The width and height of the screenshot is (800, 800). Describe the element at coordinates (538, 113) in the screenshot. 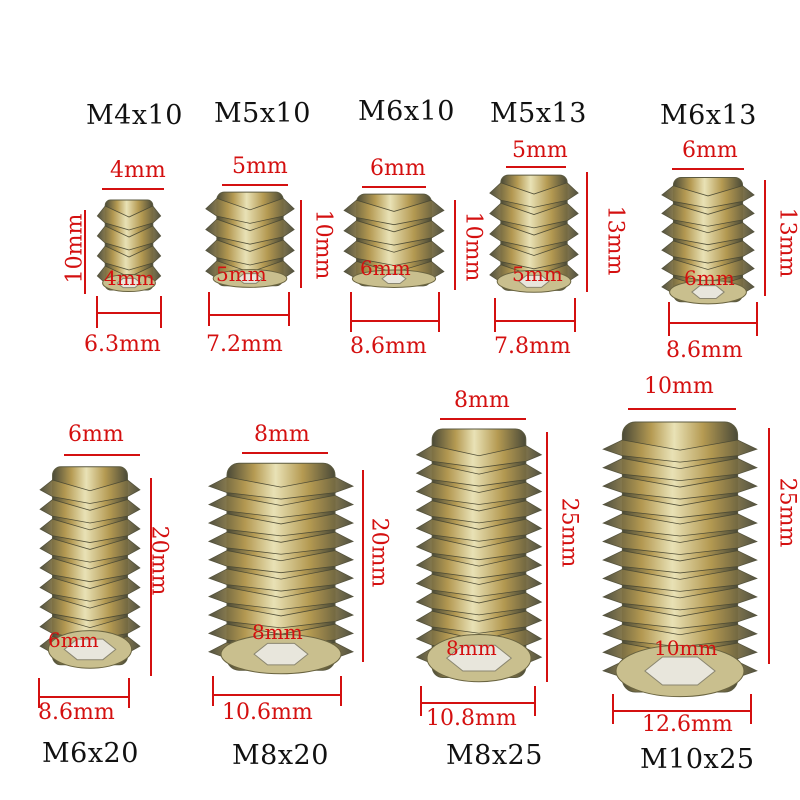

I see `size-label-m5x13: M5x13` at that location.